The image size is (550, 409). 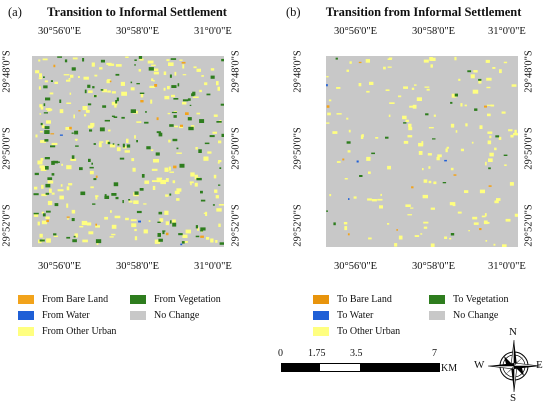 What do you see at coordinates (529, 148) in the screenshot?
I see `panel-b-right-coord-2: 29°50'0"S` at bounding box center [529, 148].